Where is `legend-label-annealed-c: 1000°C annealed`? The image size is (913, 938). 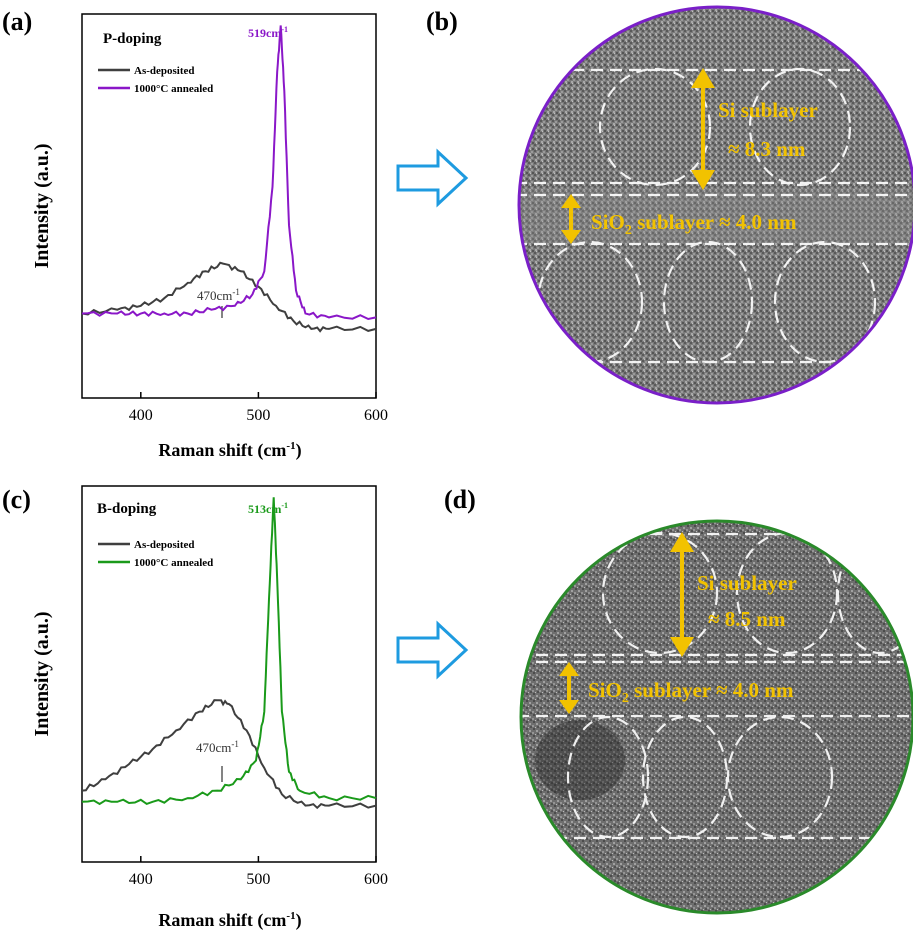
legend-label-annealed-c: 1000°C annealed is located at coordinates (173, 563).